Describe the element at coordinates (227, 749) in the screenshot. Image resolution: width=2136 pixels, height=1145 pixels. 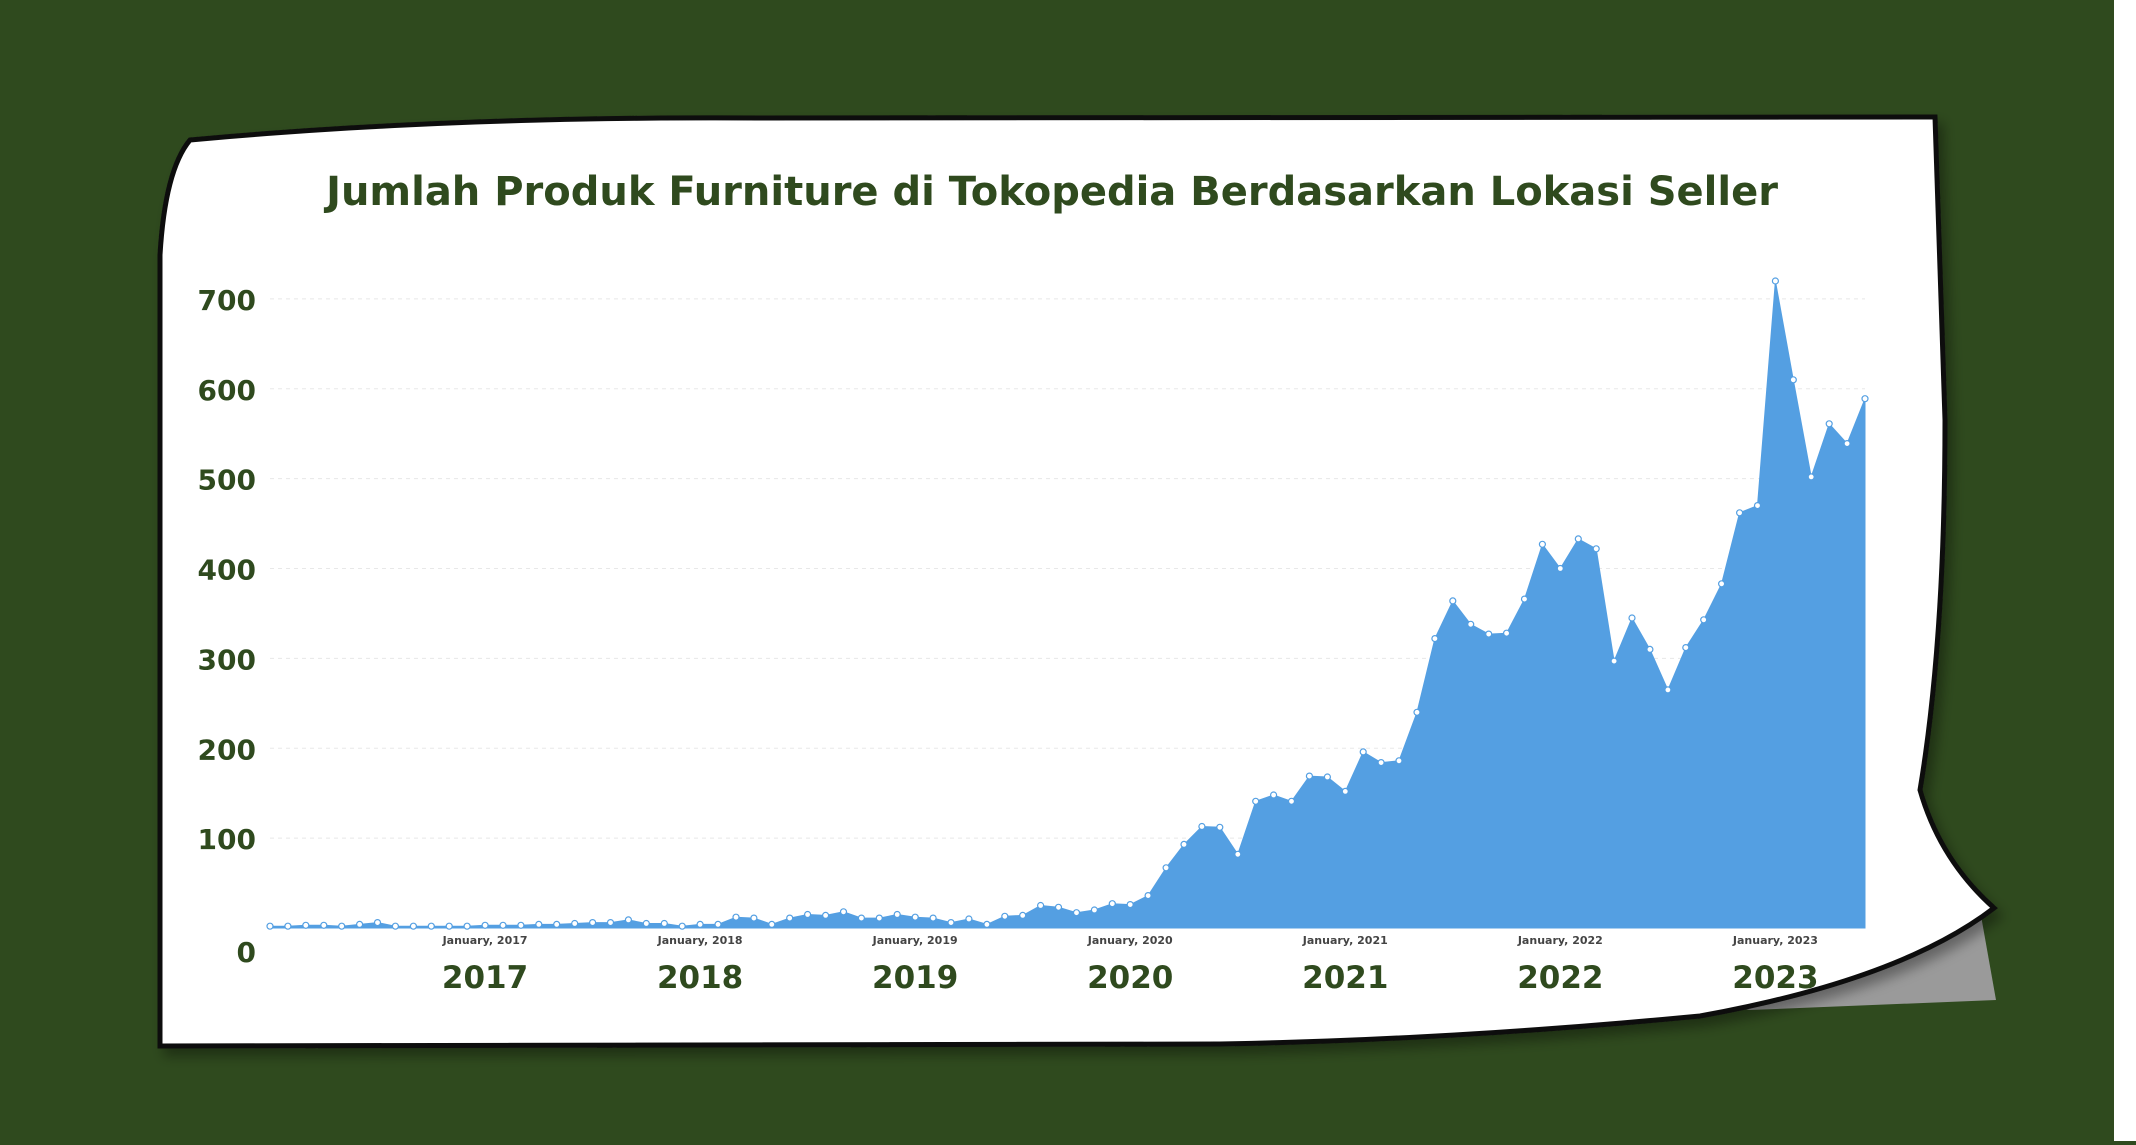
I see `y-tick-label: 200` at that location.